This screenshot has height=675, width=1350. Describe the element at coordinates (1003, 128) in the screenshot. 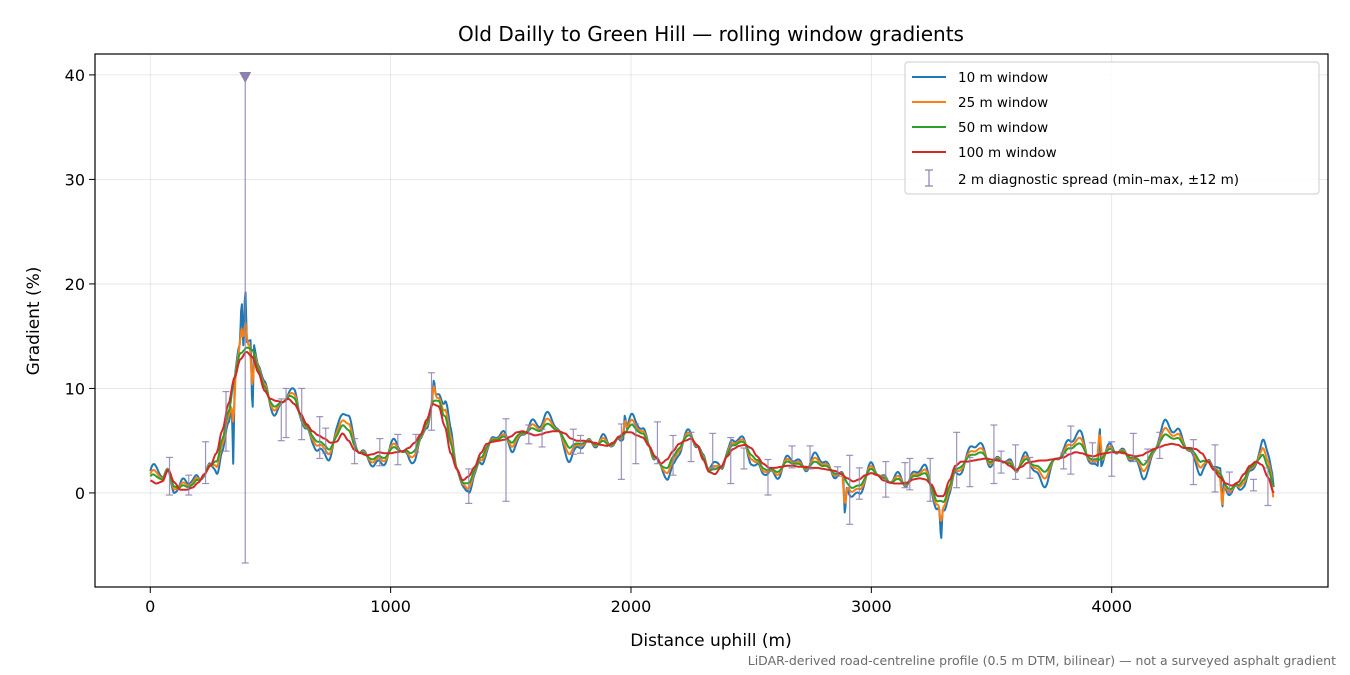

I see `legend-label-50m: 50 m window` at that location.